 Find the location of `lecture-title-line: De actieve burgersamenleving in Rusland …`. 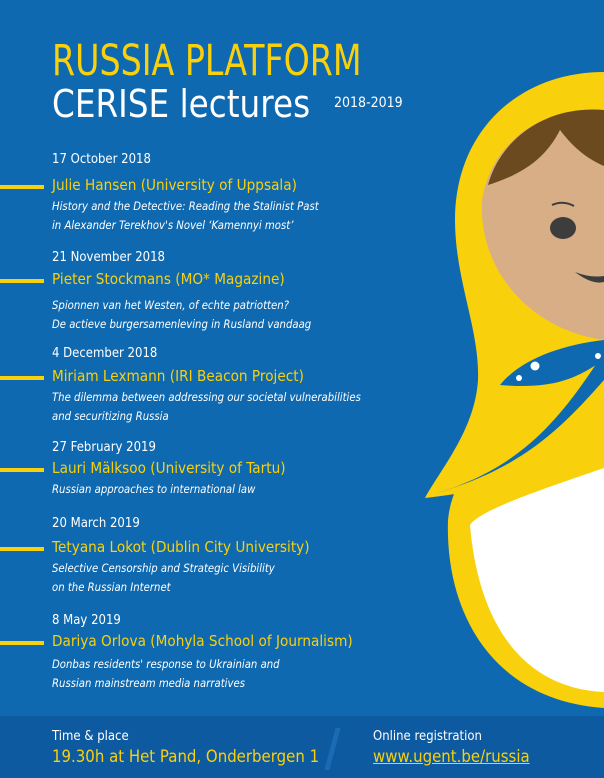

lecture-title-line: De actieve burgersamenleving in Rusland … is located at coordinates (182, 324).